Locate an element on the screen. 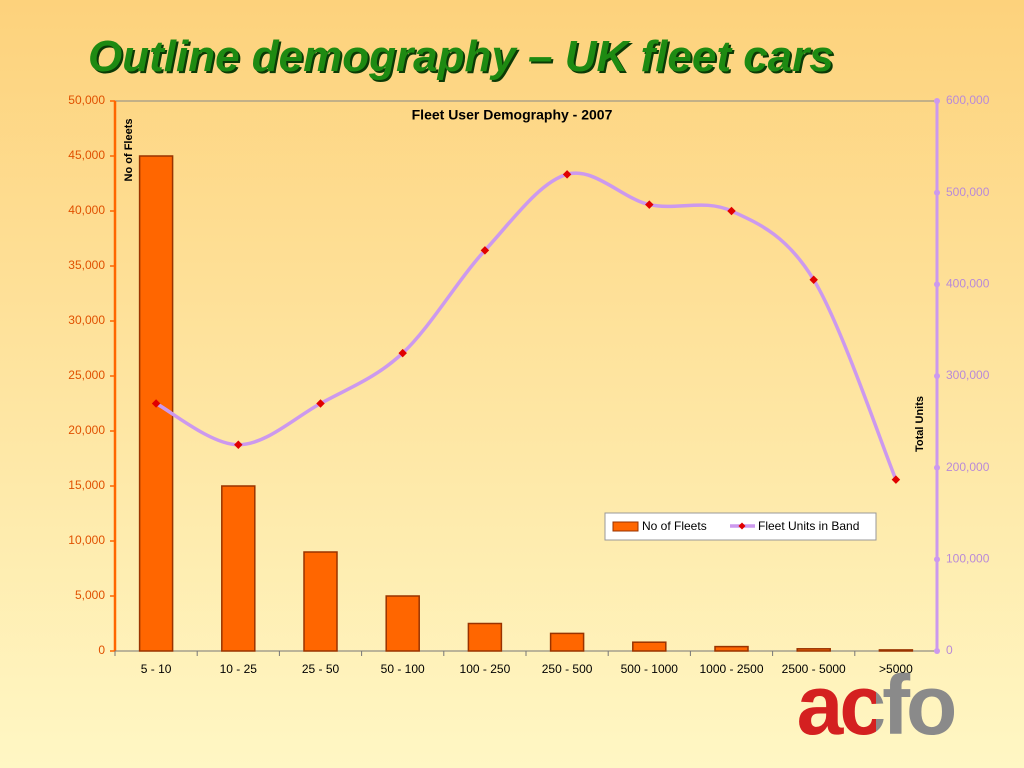 This screenshot has height=768, width=1024. y-tick-label: 50,000 is located at coordinates (86, 100).